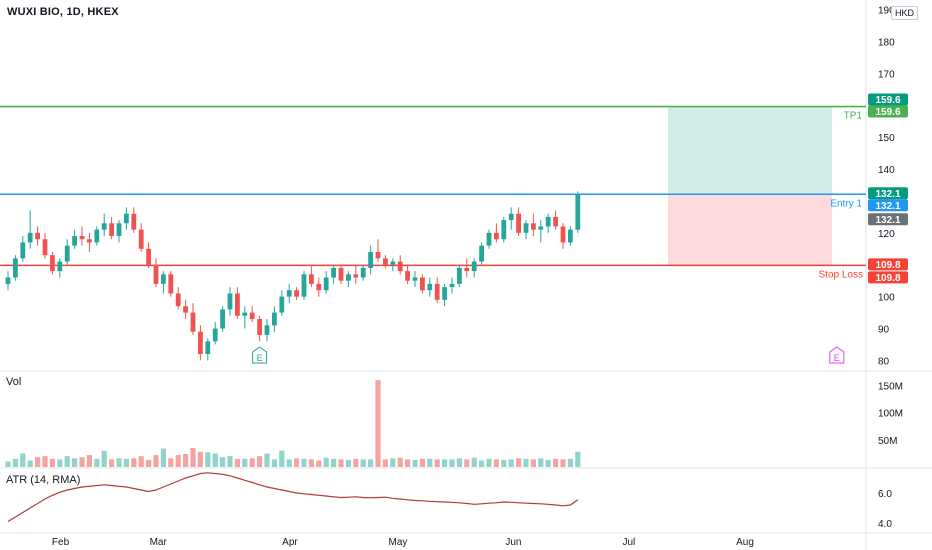 This screenshot has width=932, height=550. Describe the element at coordinates (513, 542) in the screenshot. I see `x-tick-label: Jun` at that location.